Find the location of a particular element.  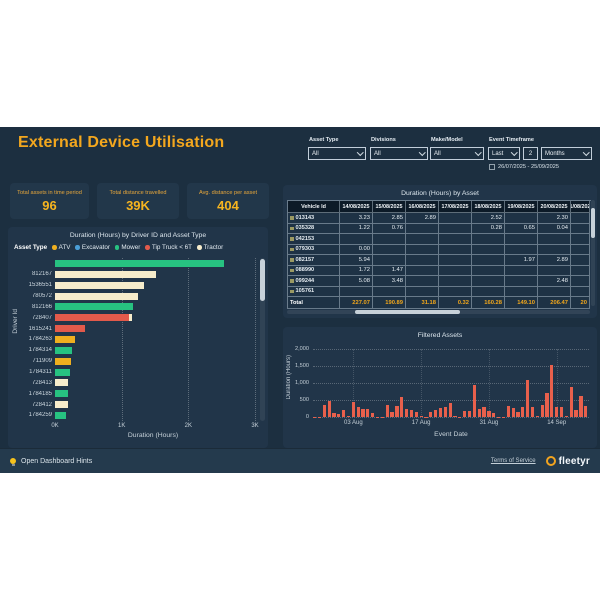

legend-item-atv: ATV is located at coordinates (61, 247).